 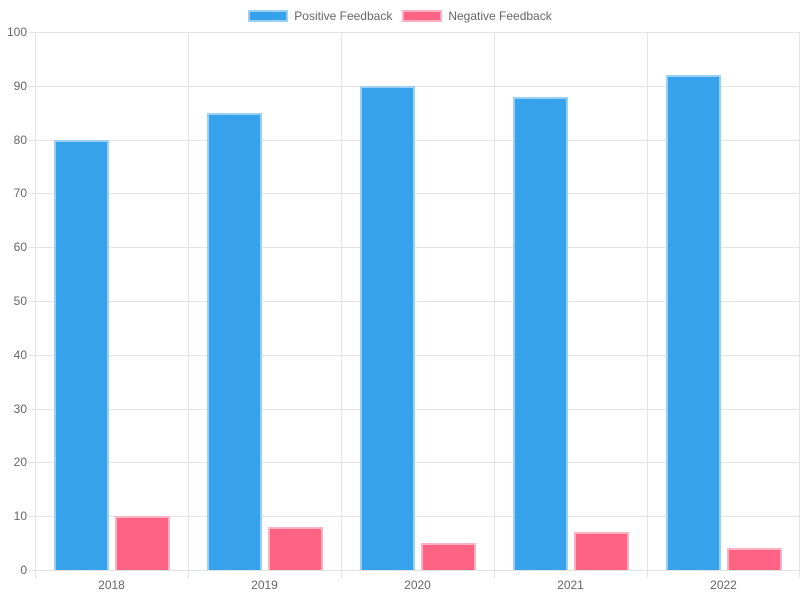 I want to click on legend-item-label: Negative Feedback, so click(x=500, y=16).